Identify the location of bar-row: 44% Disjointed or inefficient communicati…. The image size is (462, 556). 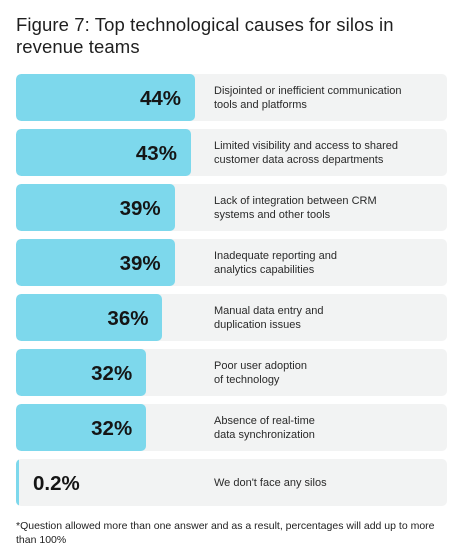
(231, 97).